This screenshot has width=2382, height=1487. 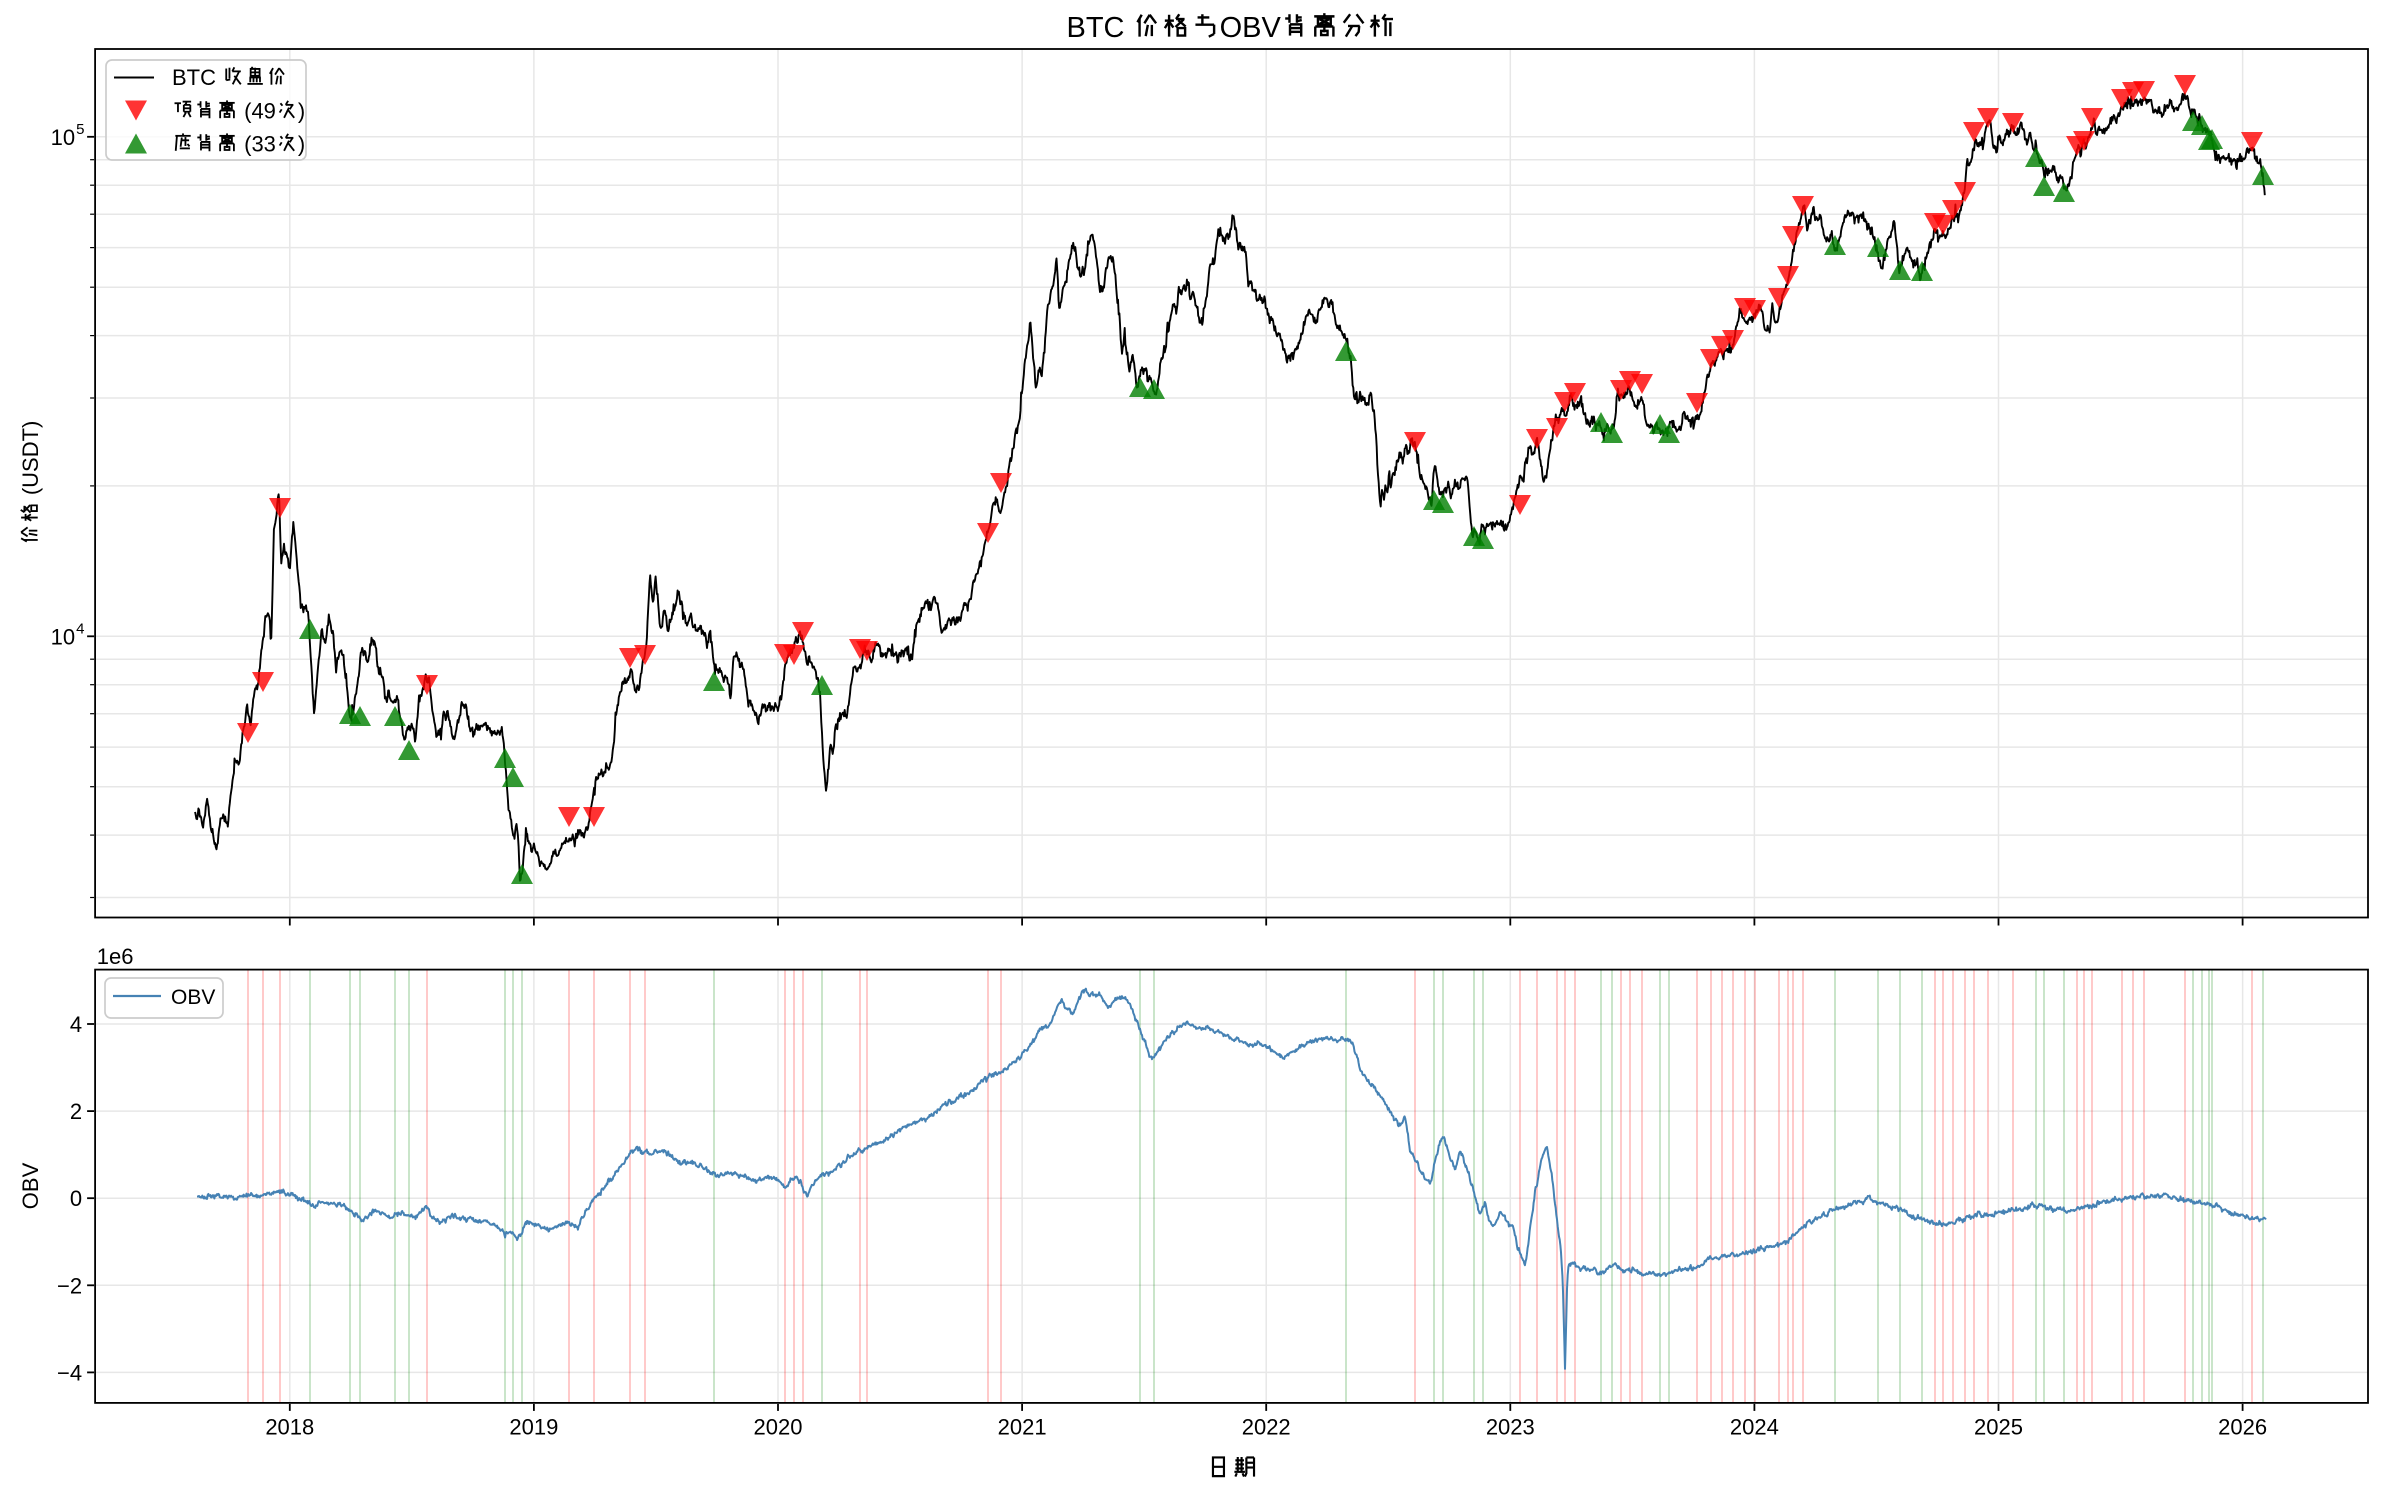 I want to click on svg-text: 2021, so click(x=1022, y=1427).